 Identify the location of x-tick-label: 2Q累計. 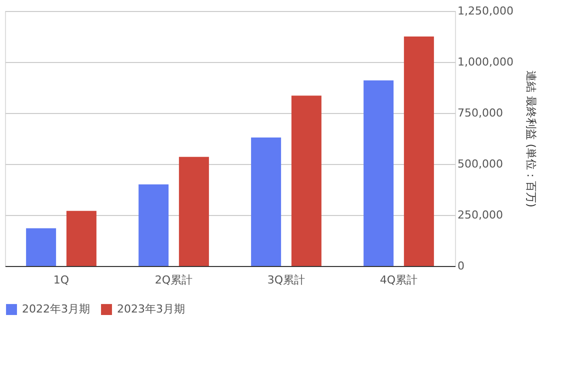
(173, 280).